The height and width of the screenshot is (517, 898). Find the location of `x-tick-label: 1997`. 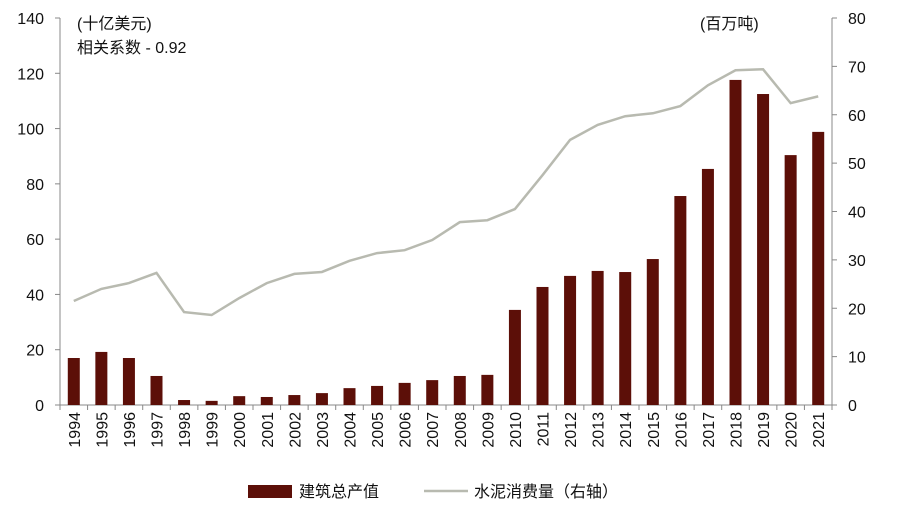

x-tick-label: 1997 is located at coordinates (158, 430).